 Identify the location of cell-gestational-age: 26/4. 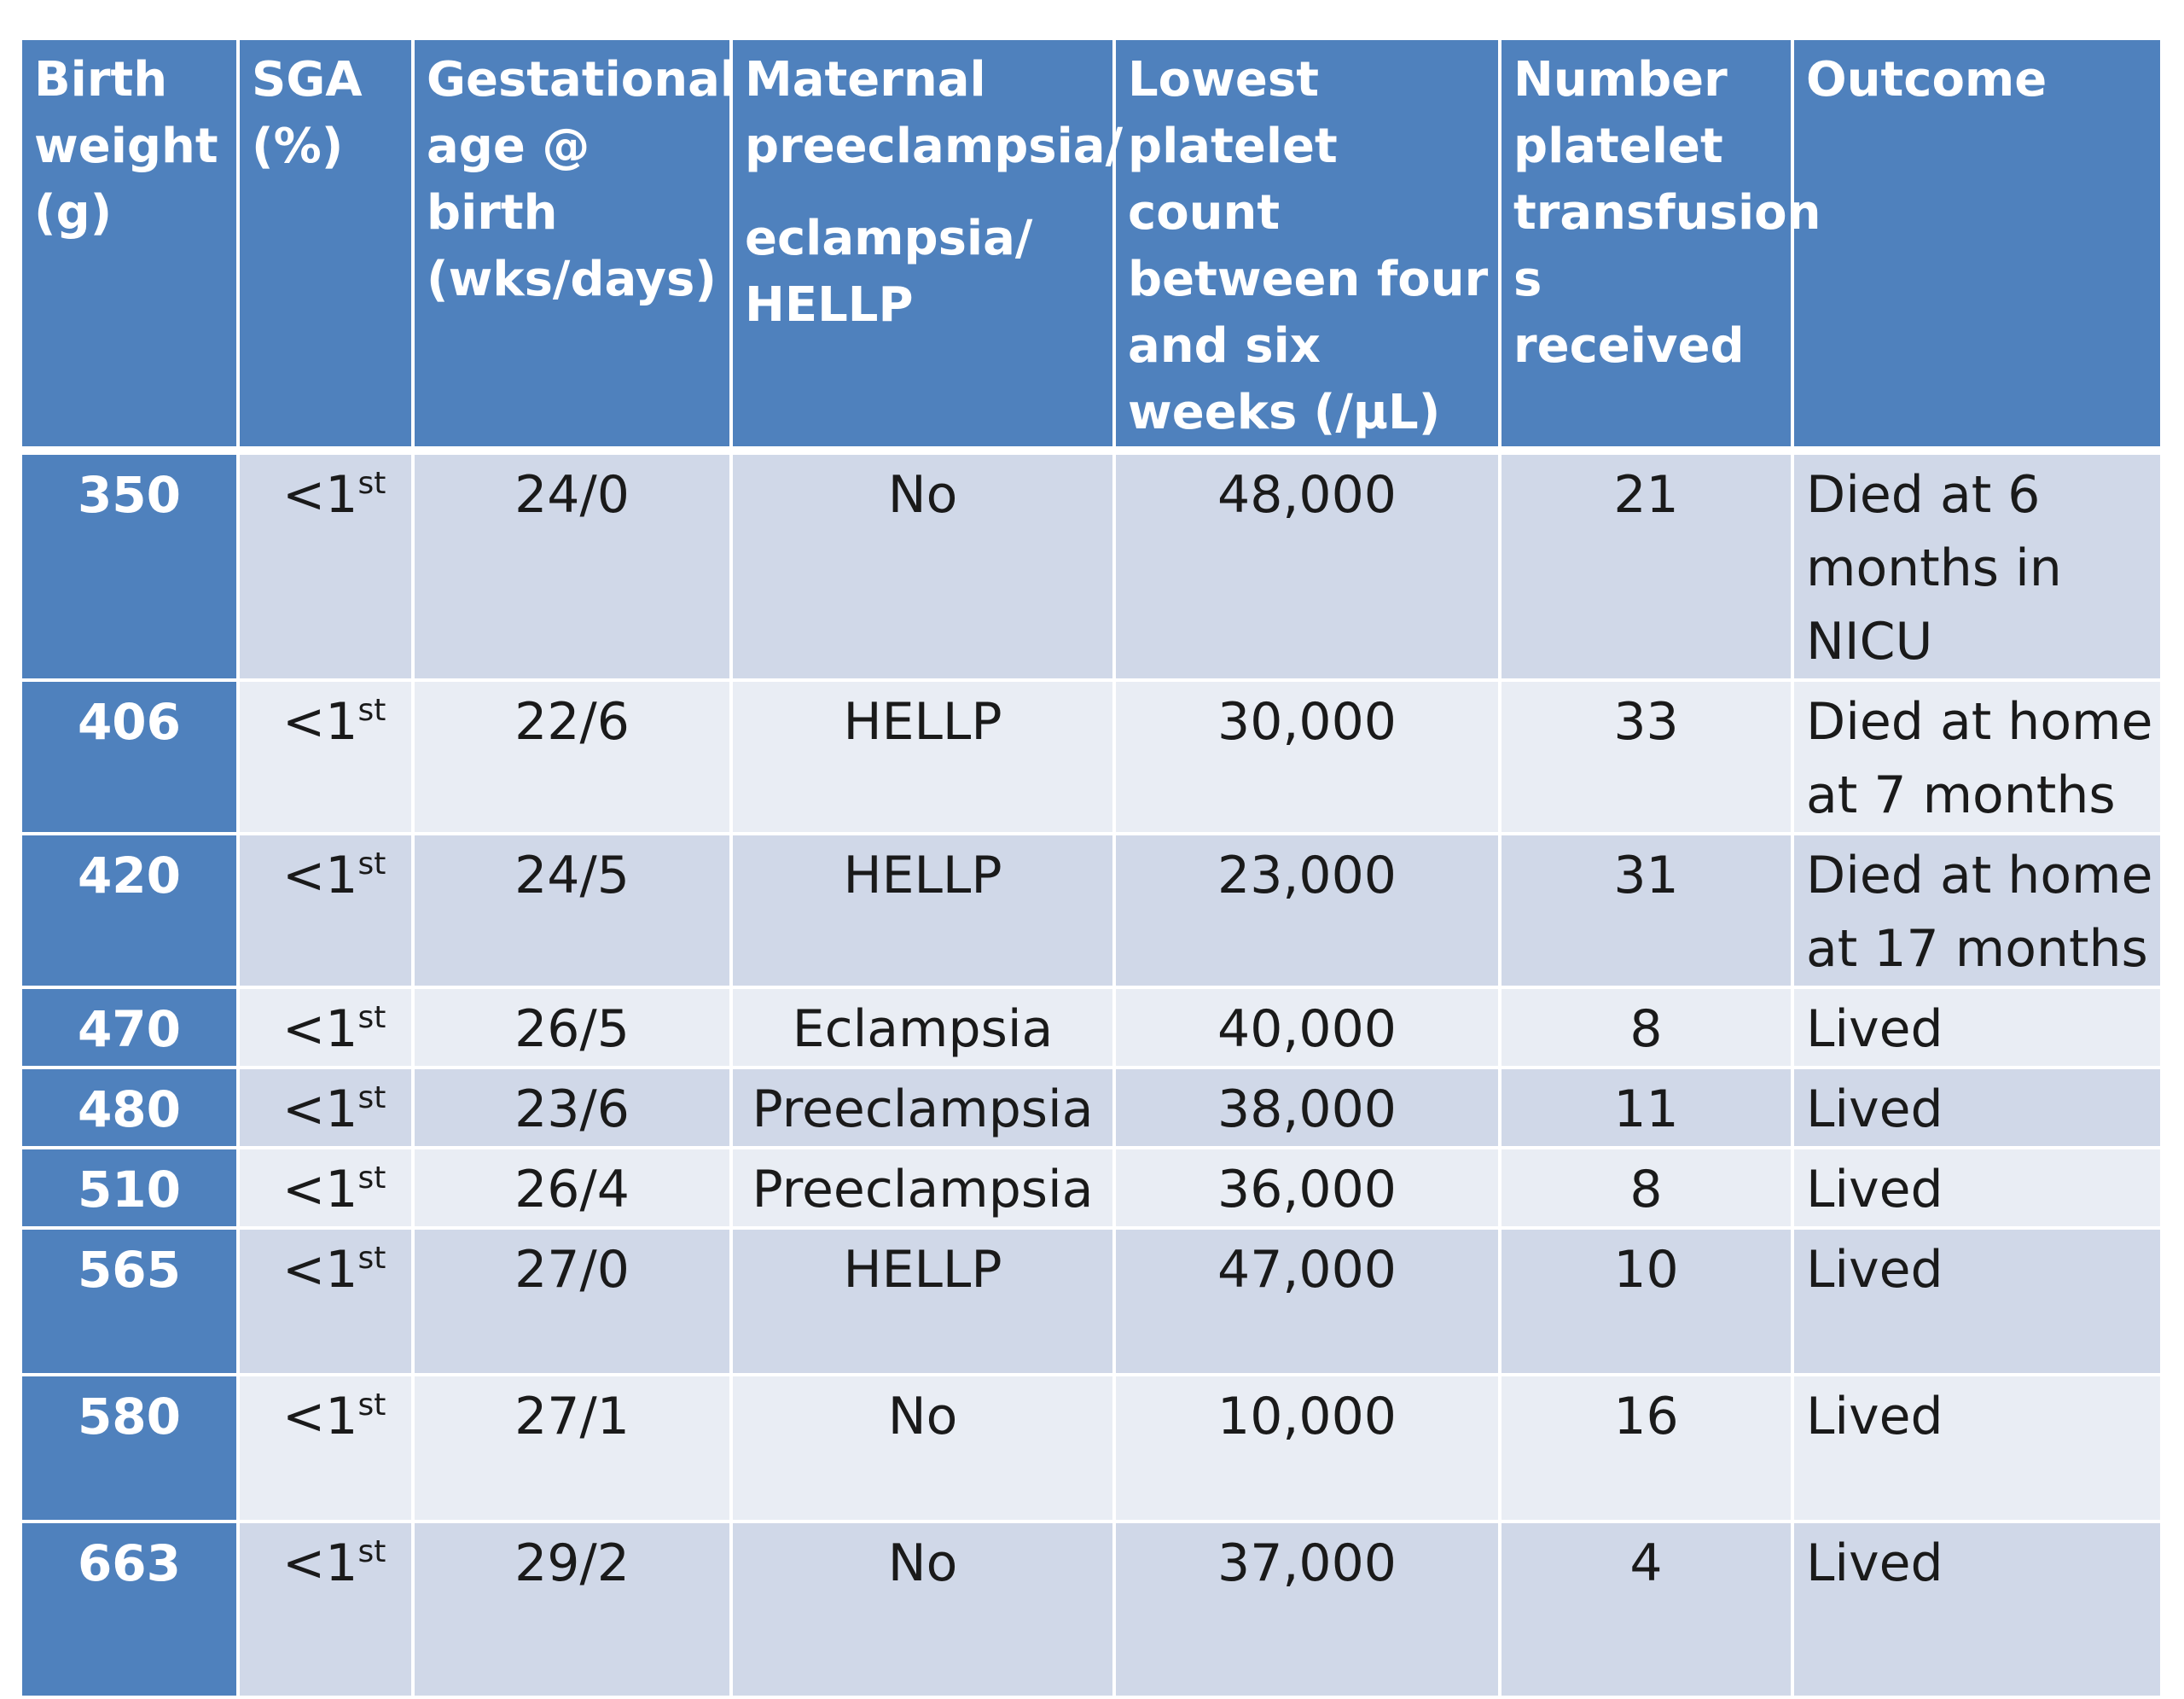
(572, 1188).